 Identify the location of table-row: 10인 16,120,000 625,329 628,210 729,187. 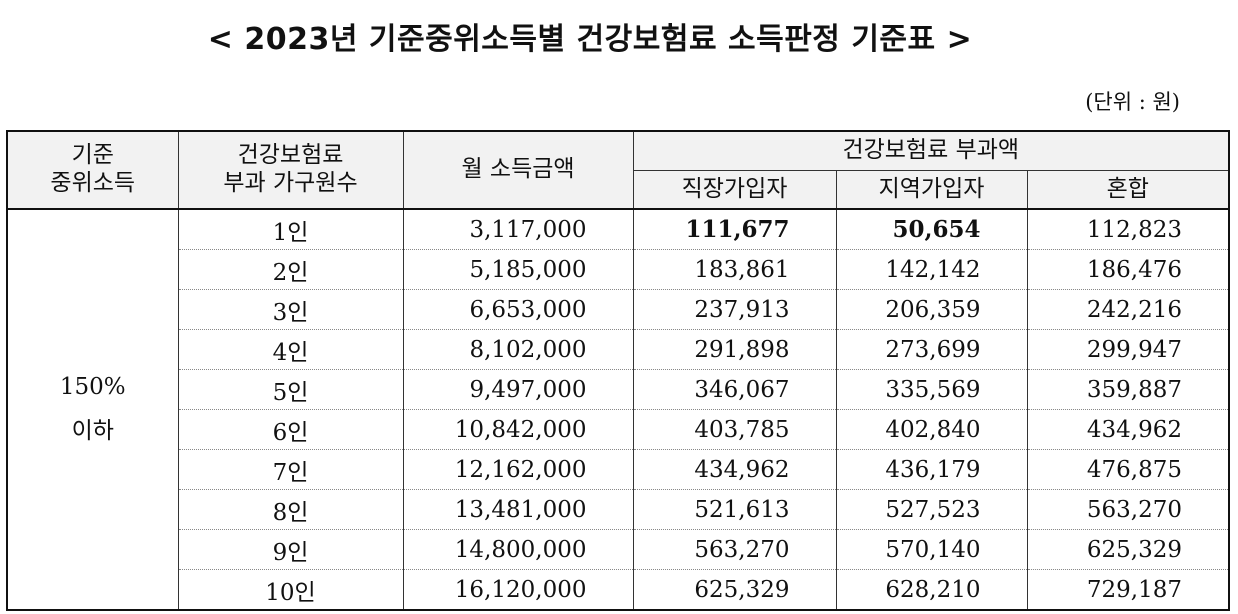
(618, 590).